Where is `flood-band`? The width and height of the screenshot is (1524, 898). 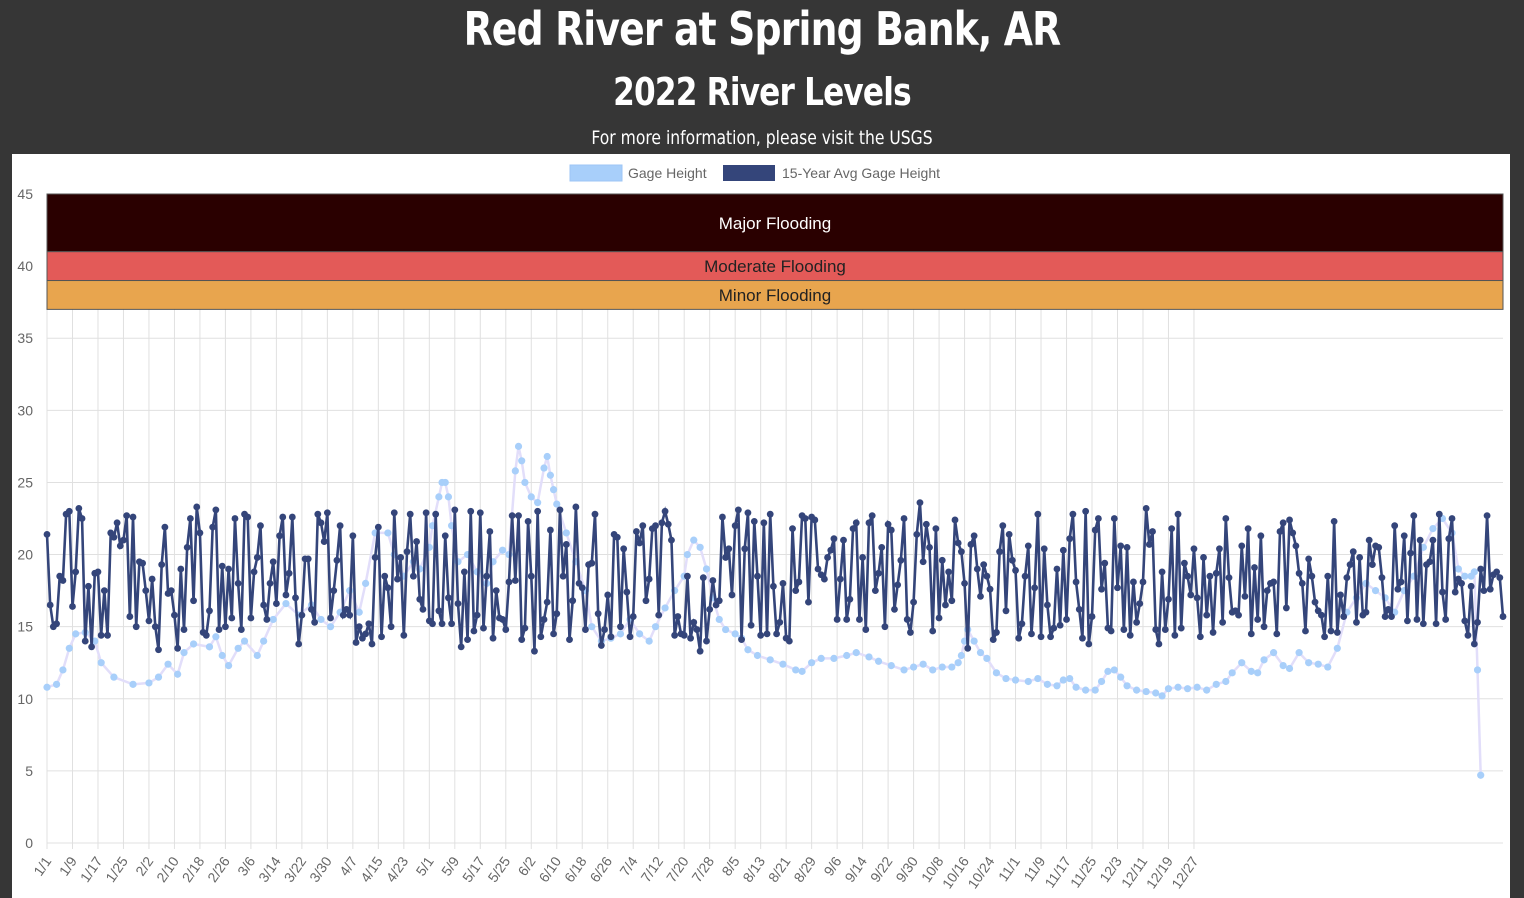
flood-band is located at coordinates (775, 266).